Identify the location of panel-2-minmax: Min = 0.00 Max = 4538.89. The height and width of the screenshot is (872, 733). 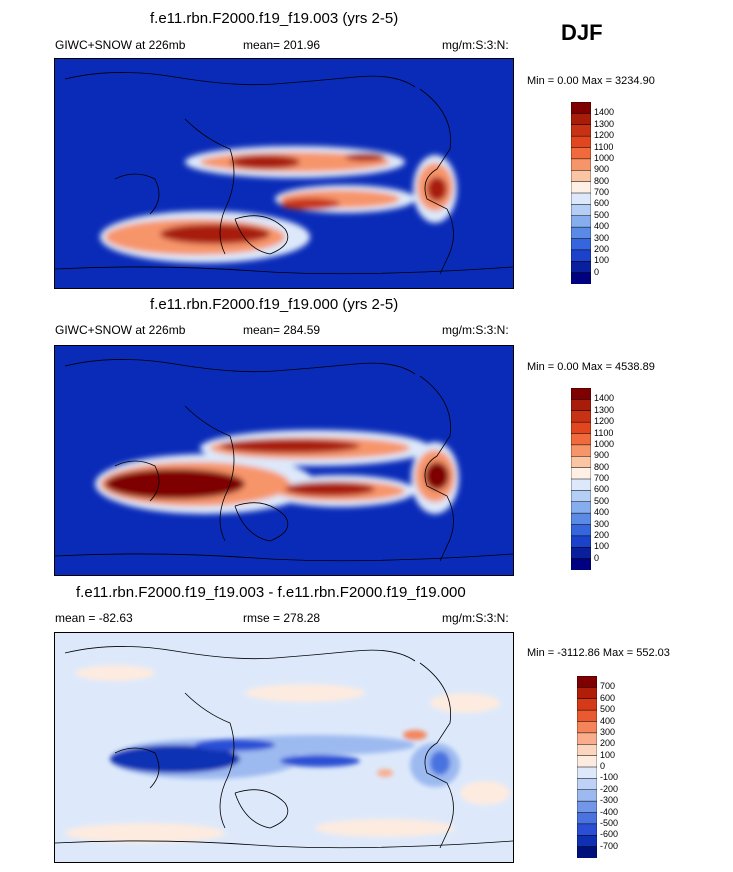
(591, 367).